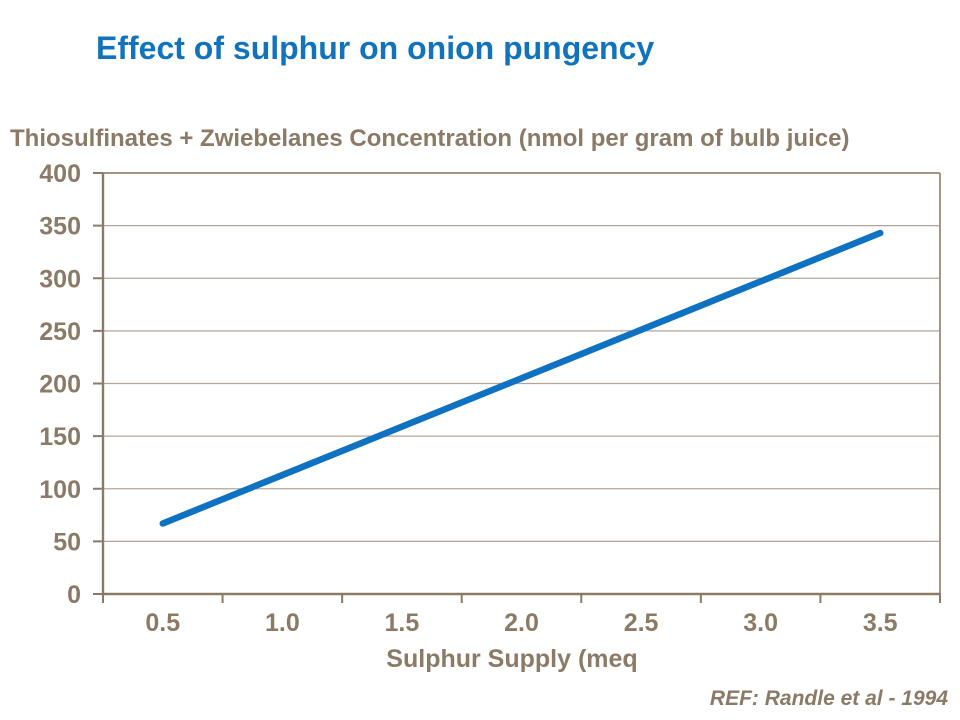 The width and height of the screenshot is (960, 720). I want to click on x-tick-label: 3.0, so click(760, 623).